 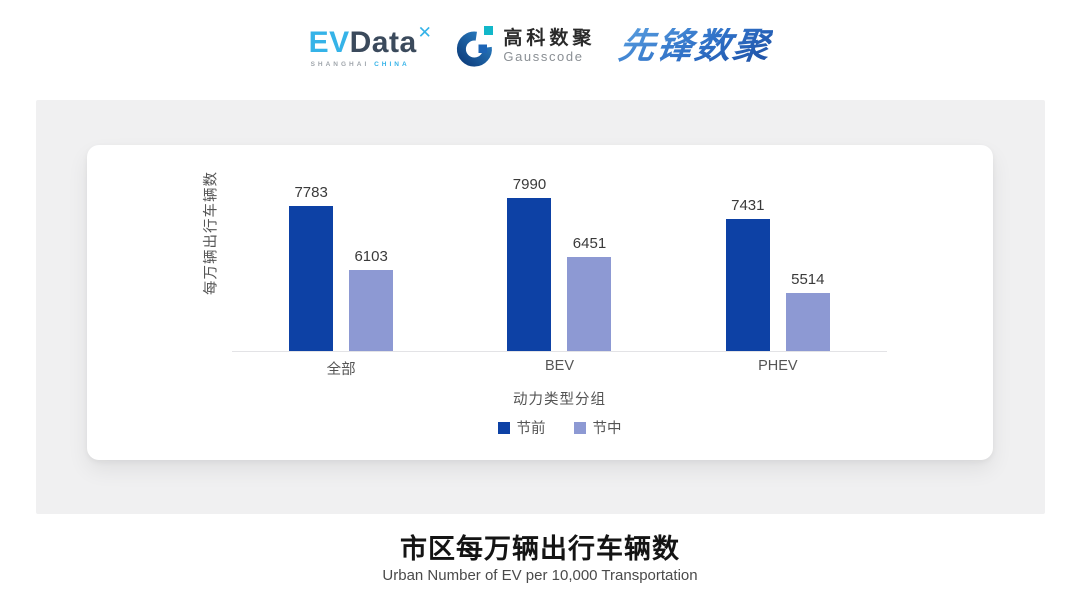 What do you see at coordinates (383, 42) in the screenshot?
I see `evdata-data-text: Data` at bounding box center [383, 42].